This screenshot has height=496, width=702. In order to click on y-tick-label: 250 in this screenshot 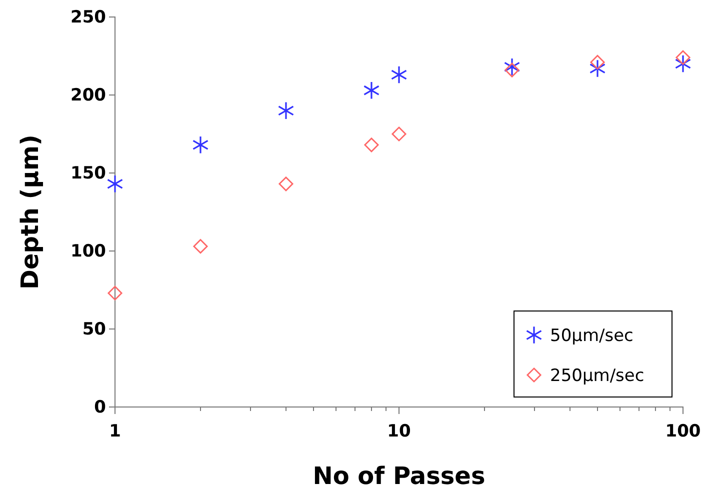, I will do `click(88, 17)`.